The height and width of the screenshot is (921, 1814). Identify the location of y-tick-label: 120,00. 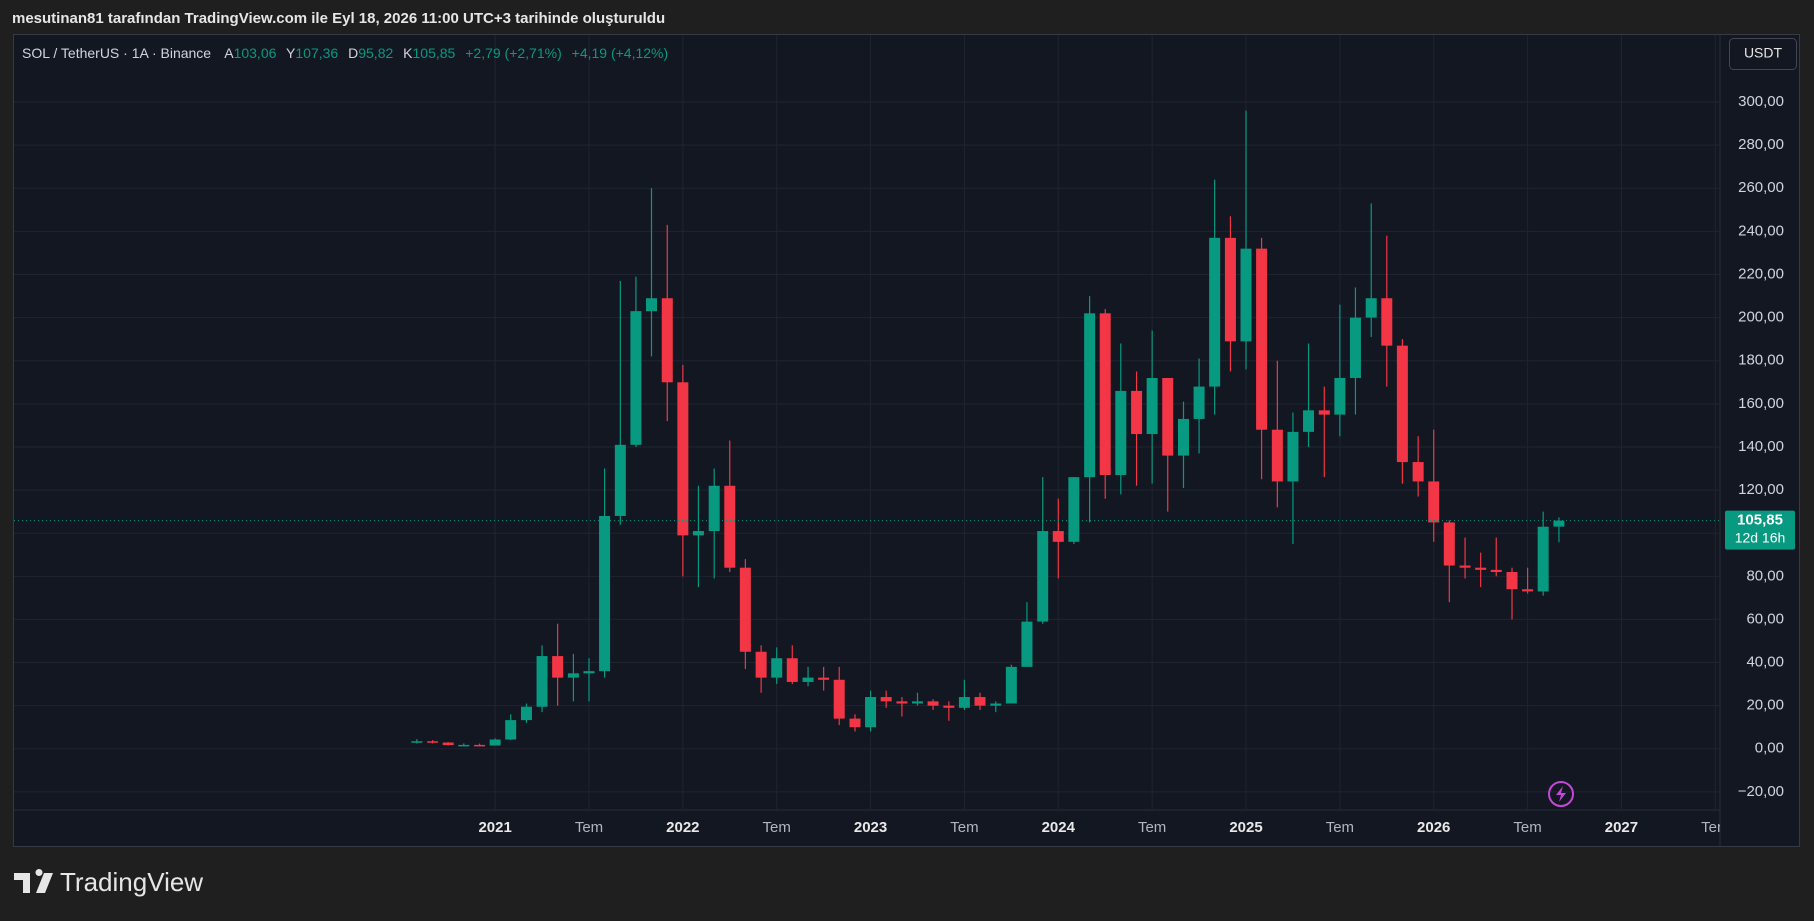
(1761, 489).